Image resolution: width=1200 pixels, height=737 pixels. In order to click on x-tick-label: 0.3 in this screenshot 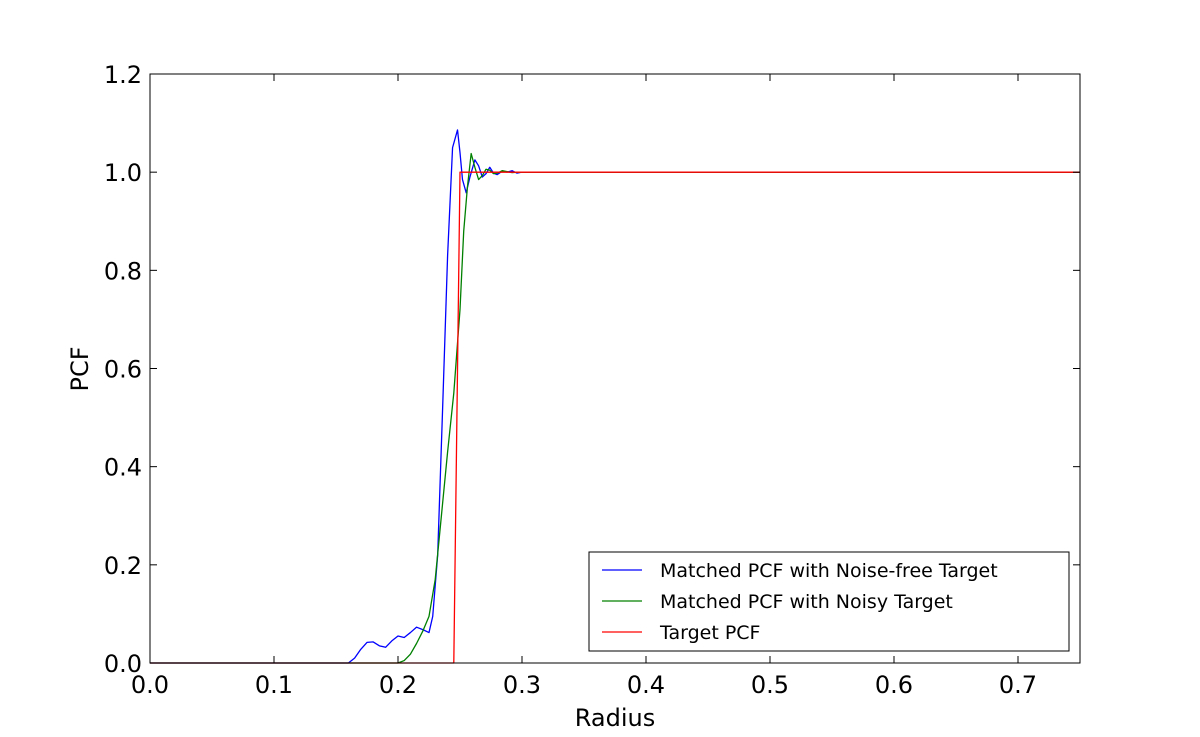, I will do `click(522, 685)`.